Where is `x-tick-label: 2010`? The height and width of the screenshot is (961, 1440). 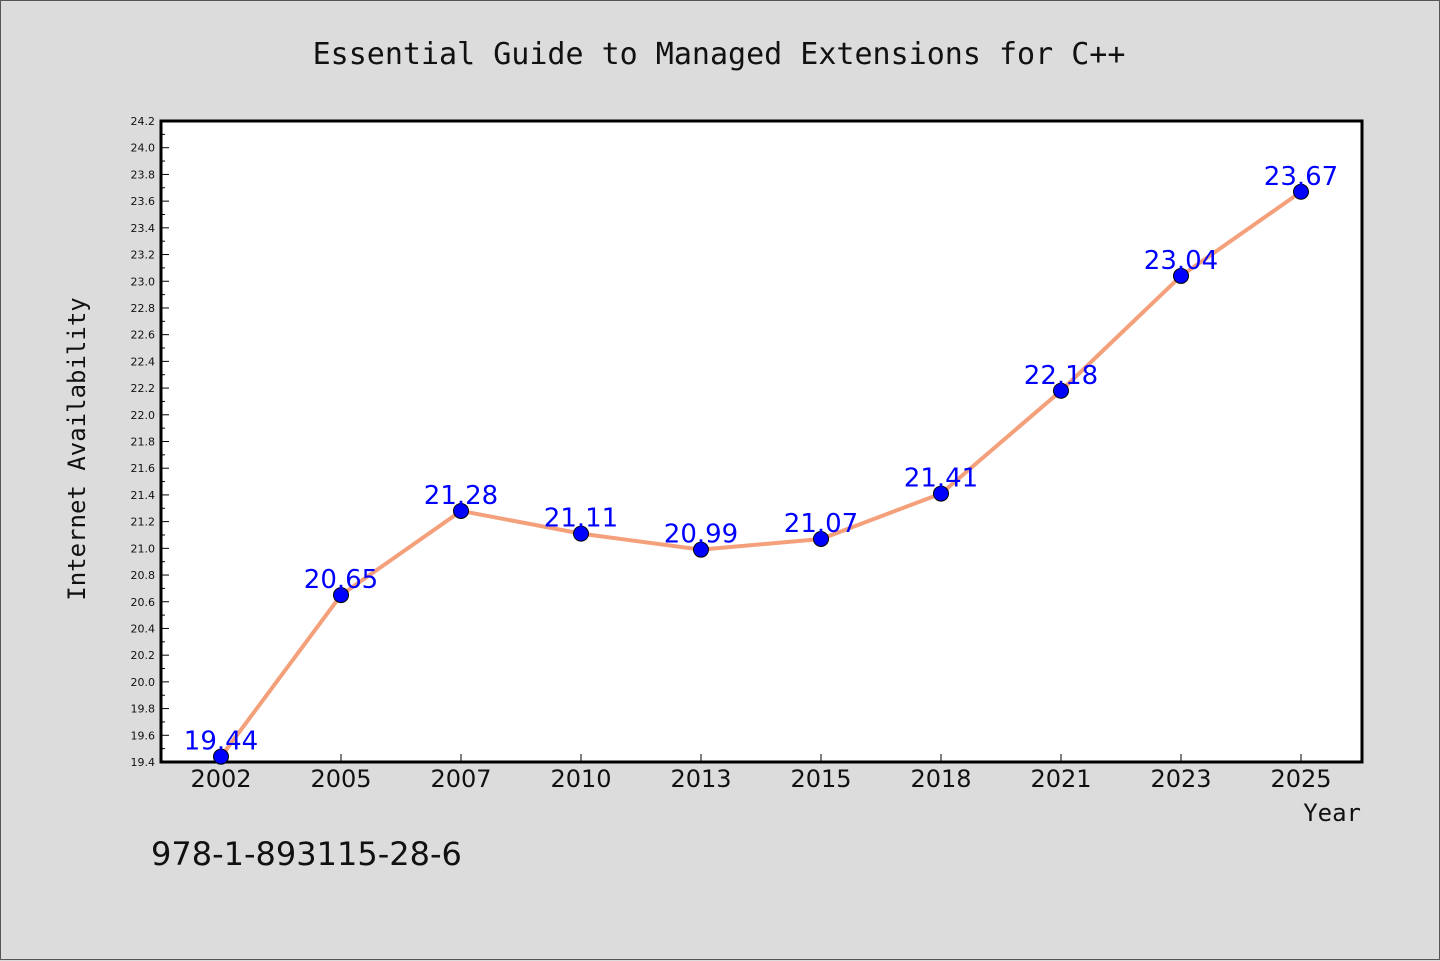
x-tick-label: 2010 is located at coordinates (580, 779).